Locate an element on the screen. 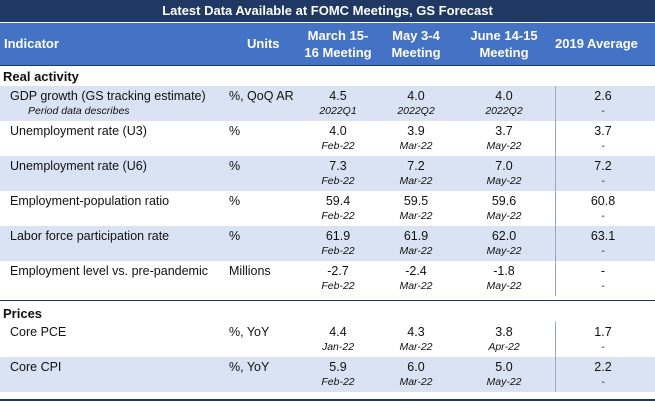 The image size is (655, 407). row-indicator: Unemployment rate (U6) is located at coordinates (78, 166).